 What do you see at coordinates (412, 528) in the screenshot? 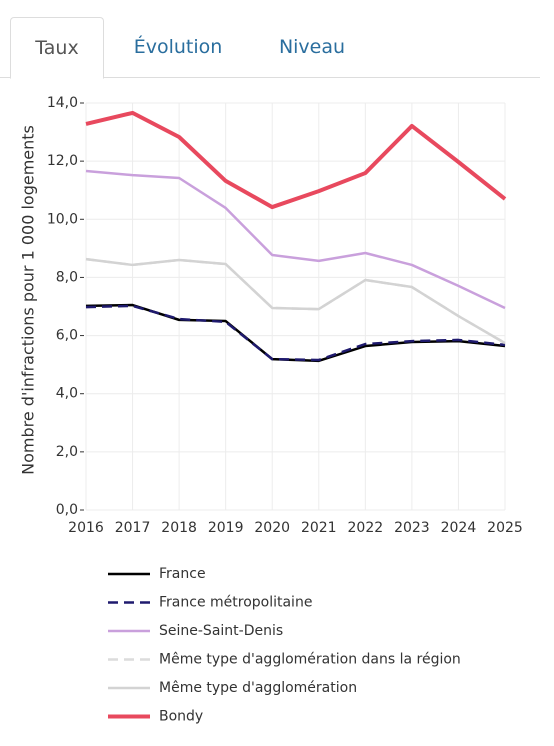
I see `x-tick-label: 2023` at bounding box center [412, 528].